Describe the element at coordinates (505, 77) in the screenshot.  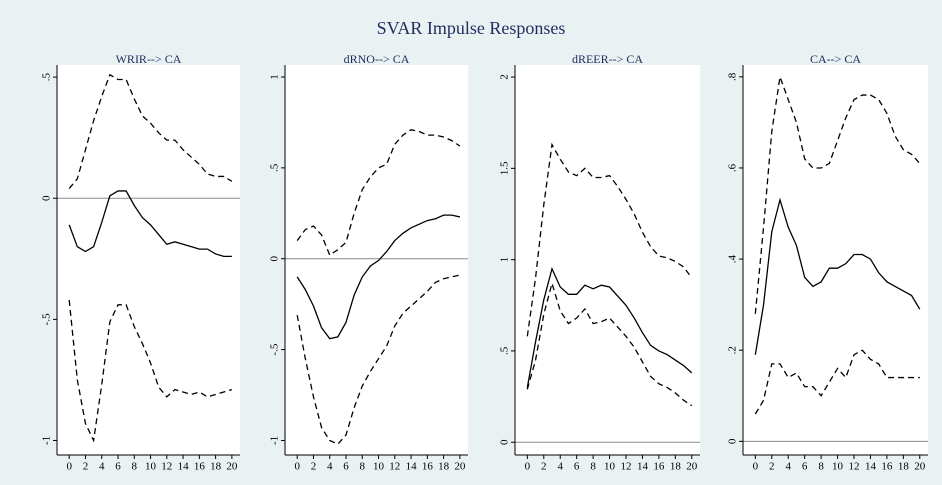
I see `y-tick-label: 2` at that location.